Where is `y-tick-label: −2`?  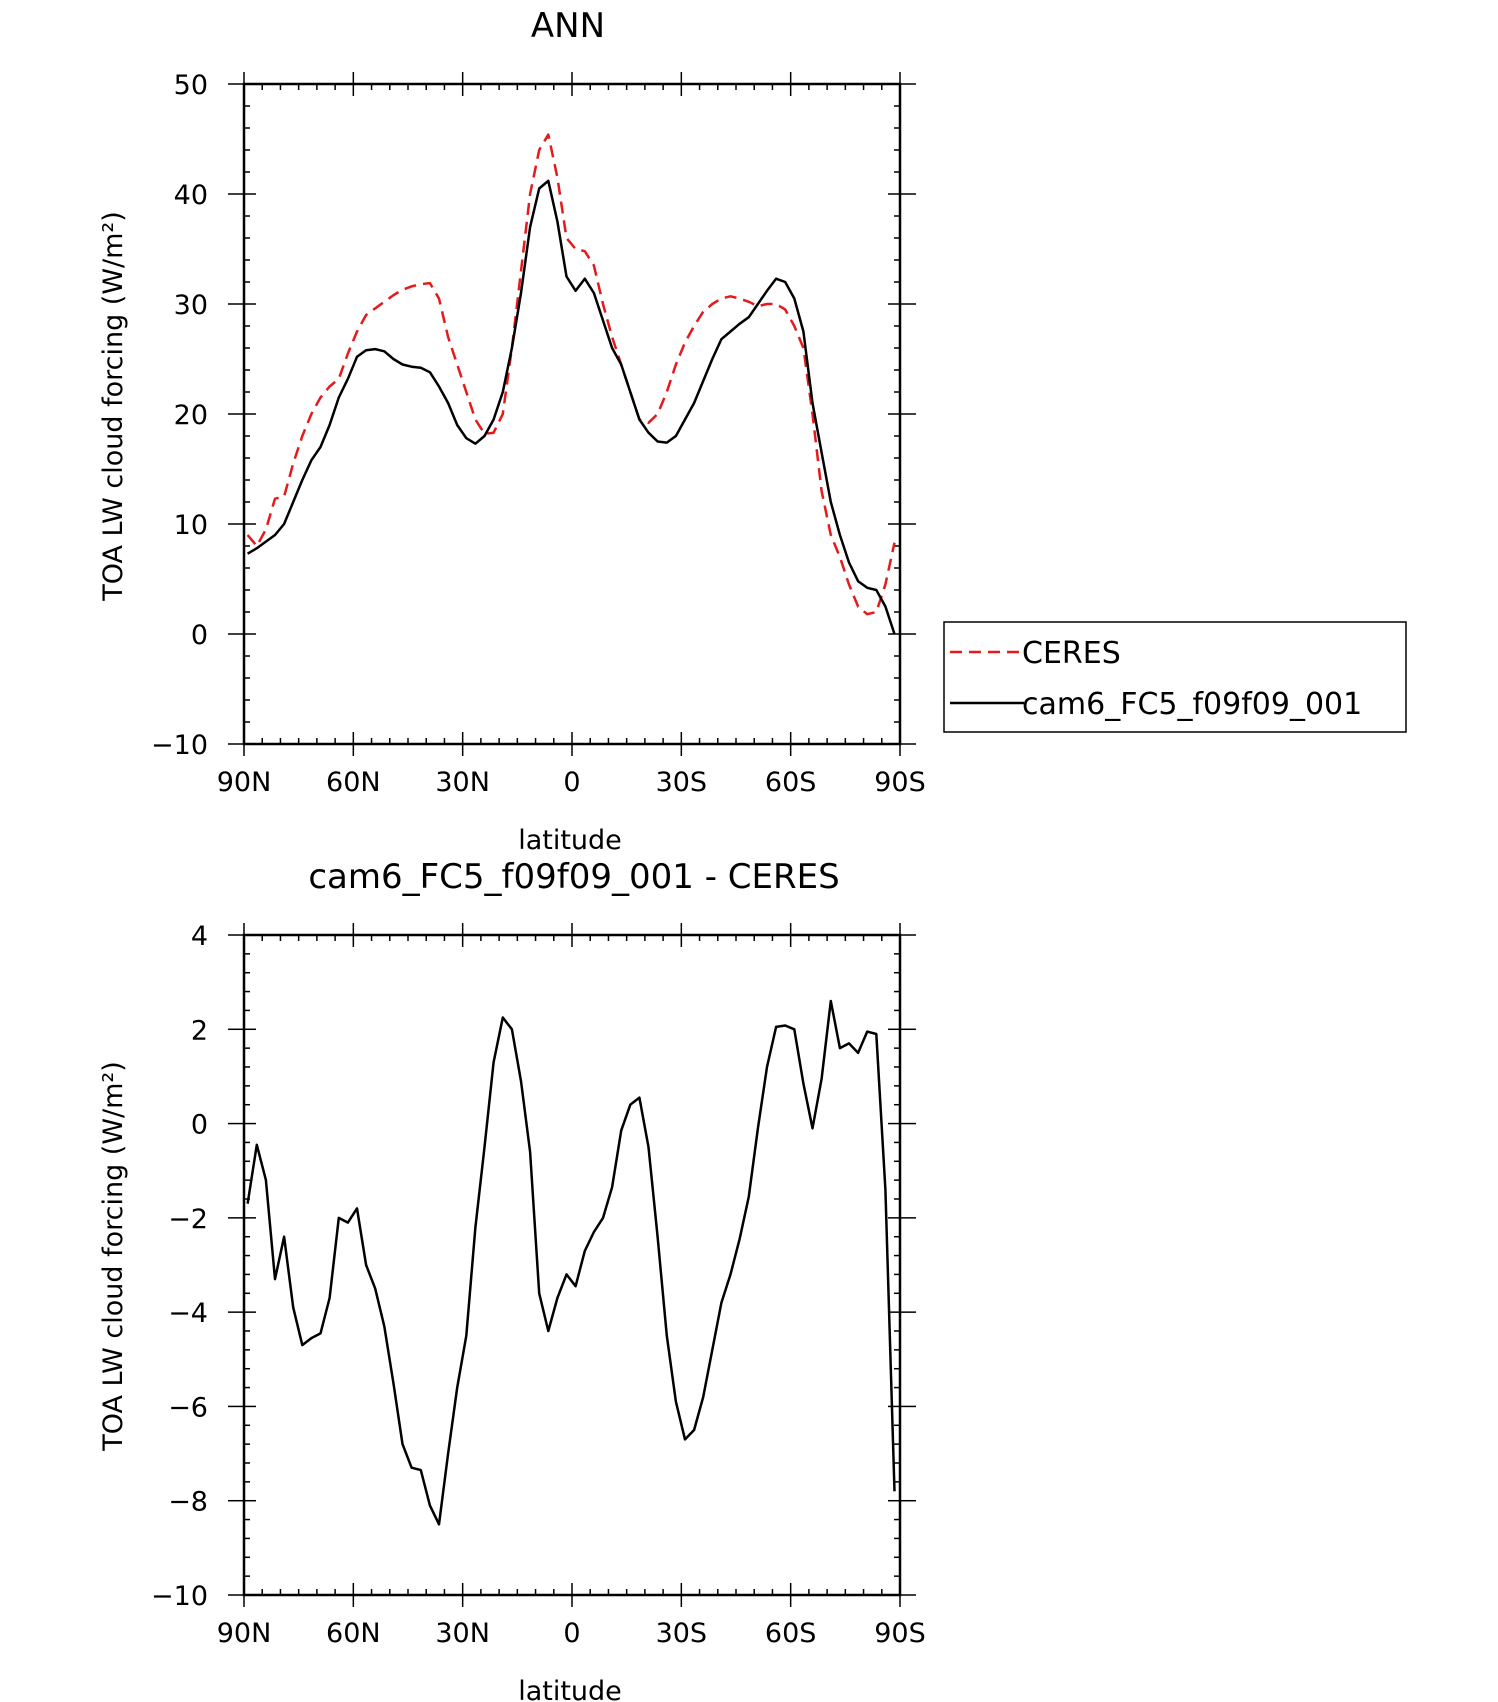 y-tick-label: −2 is located at coordinates (188, 1219).